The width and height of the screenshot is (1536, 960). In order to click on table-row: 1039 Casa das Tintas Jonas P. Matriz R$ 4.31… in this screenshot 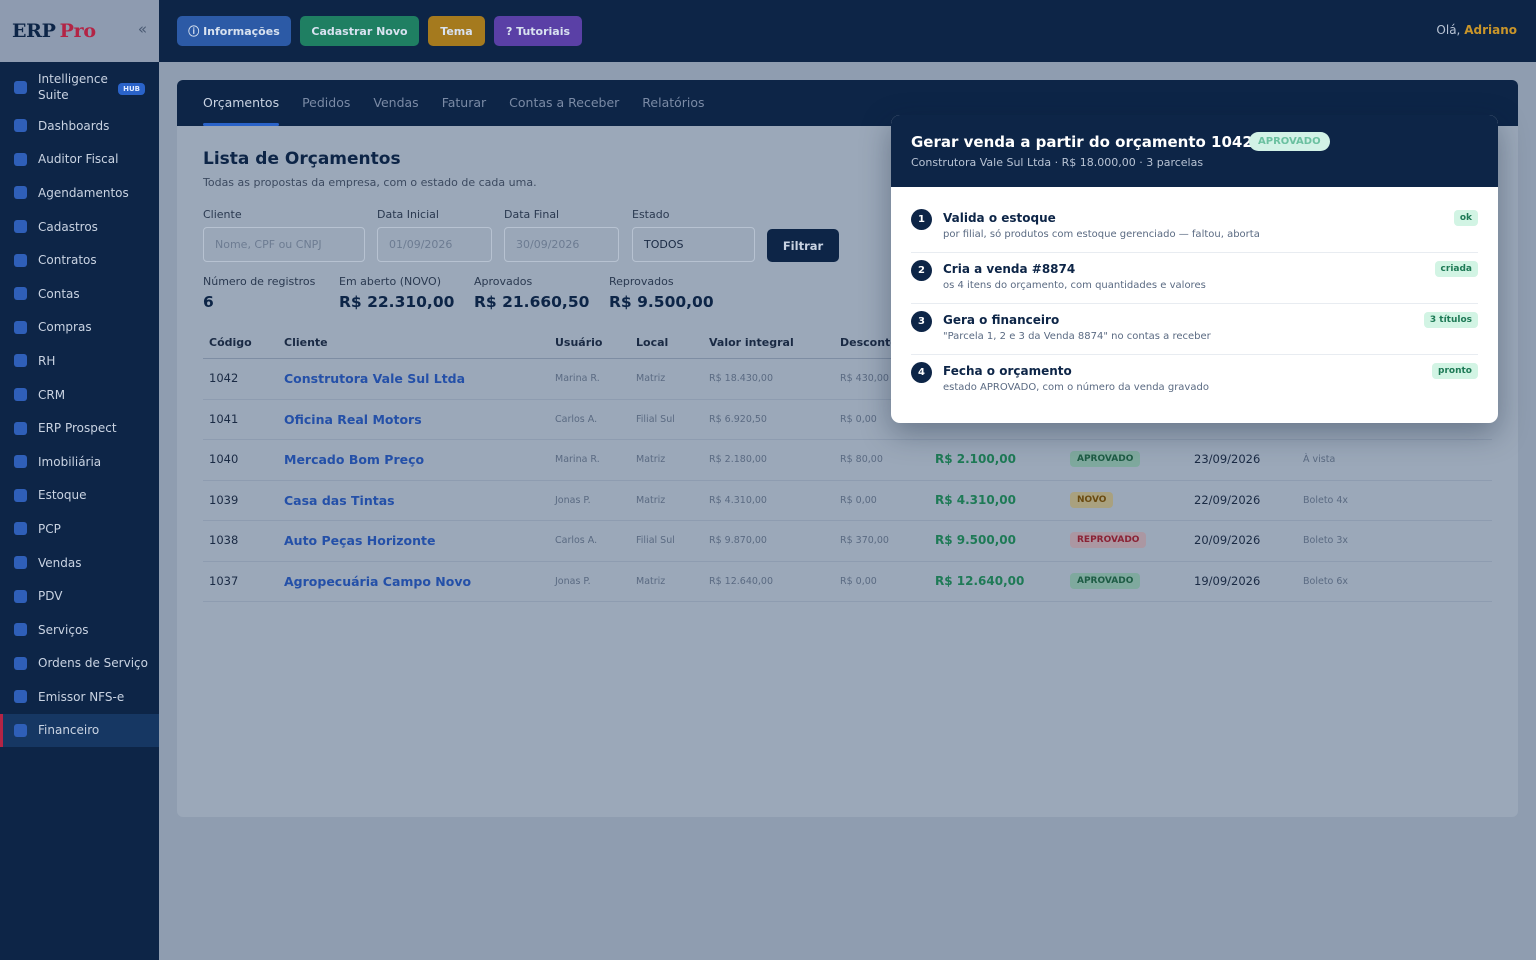, I will do `click(847, 501)`.